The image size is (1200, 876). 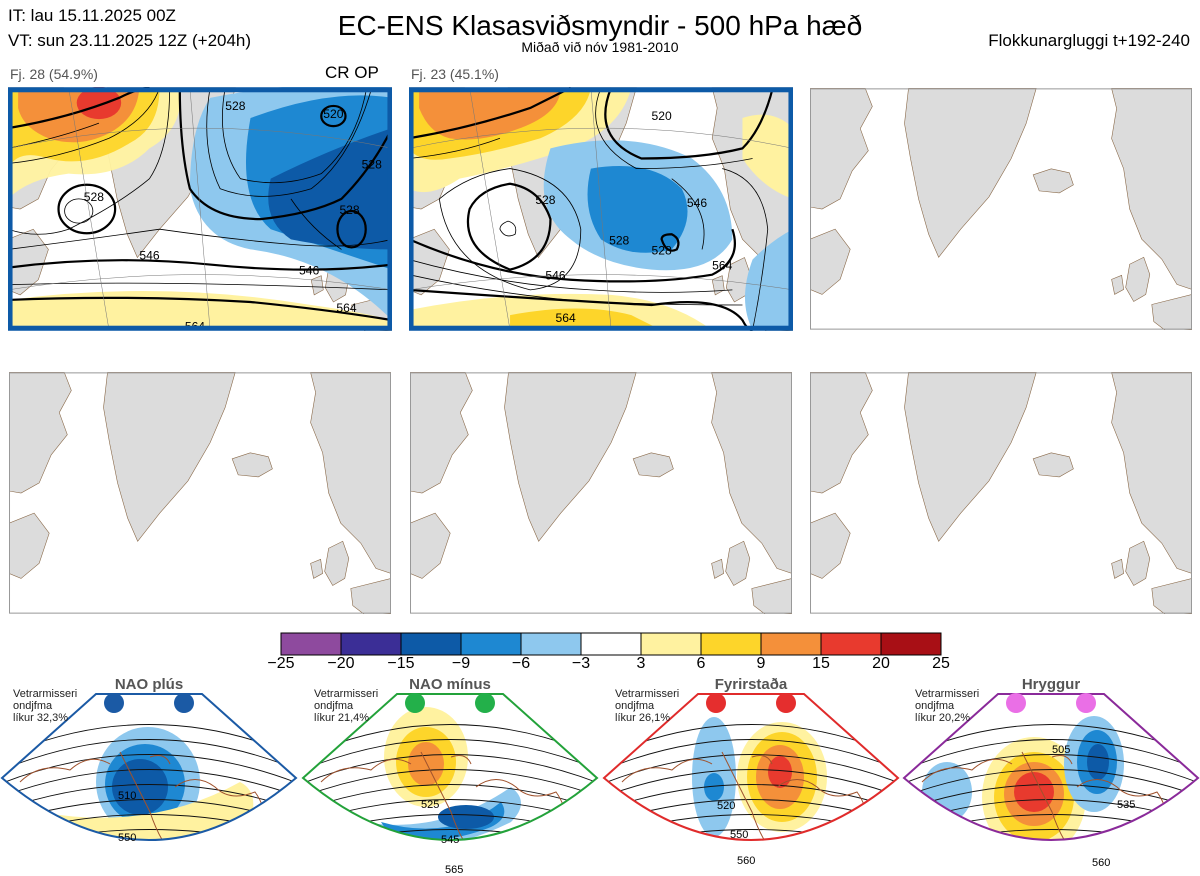 What do you see at coordinates (341, 663) in the screenshot?
I see `colorbar-tick-label: −20` at bounding box center [341, 663].